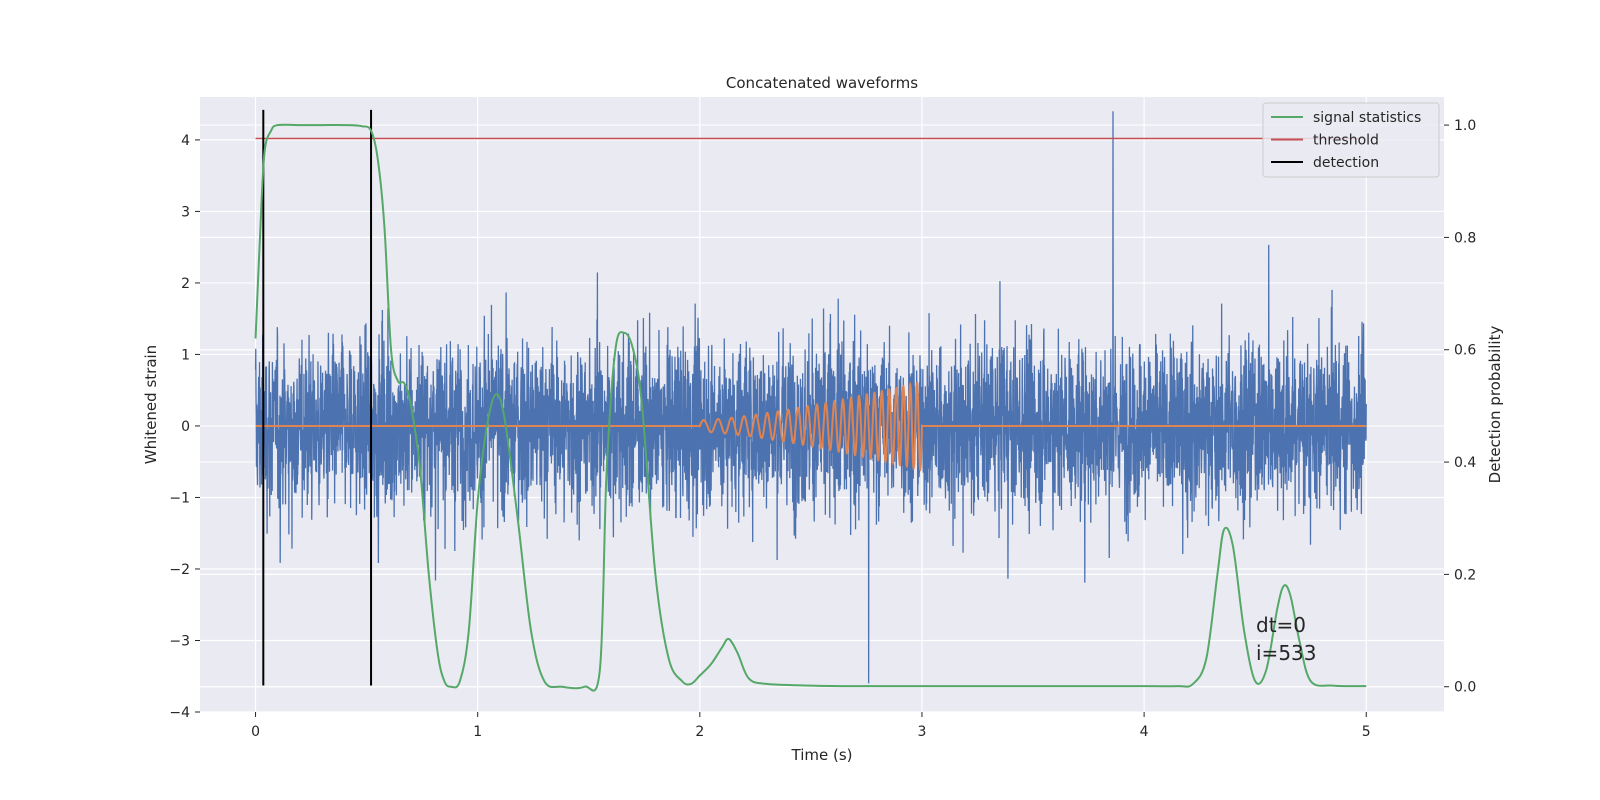  What do you see at coordinates (185, 284) in the screenshot?
I see `y-tick-label: 2` at bounding box center [185, 284].